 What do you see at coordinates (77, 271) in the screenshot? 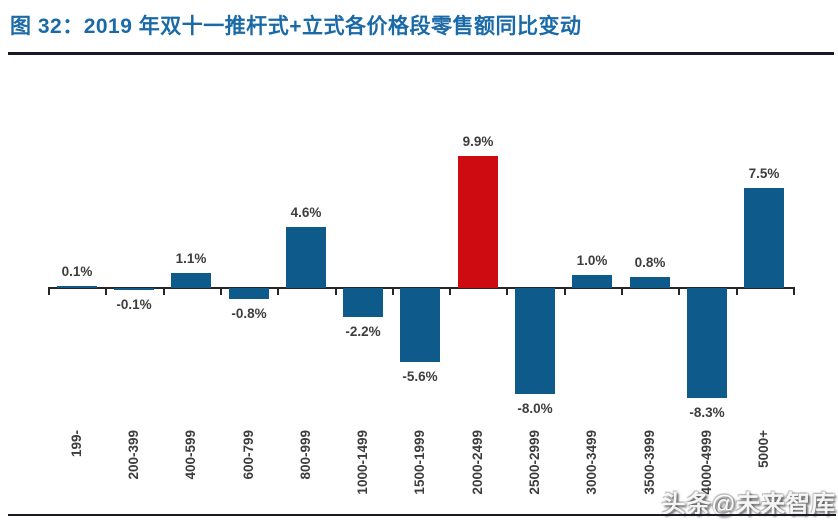
I see `bar-value-label: 0.1%` at bounding box center [77, 271].